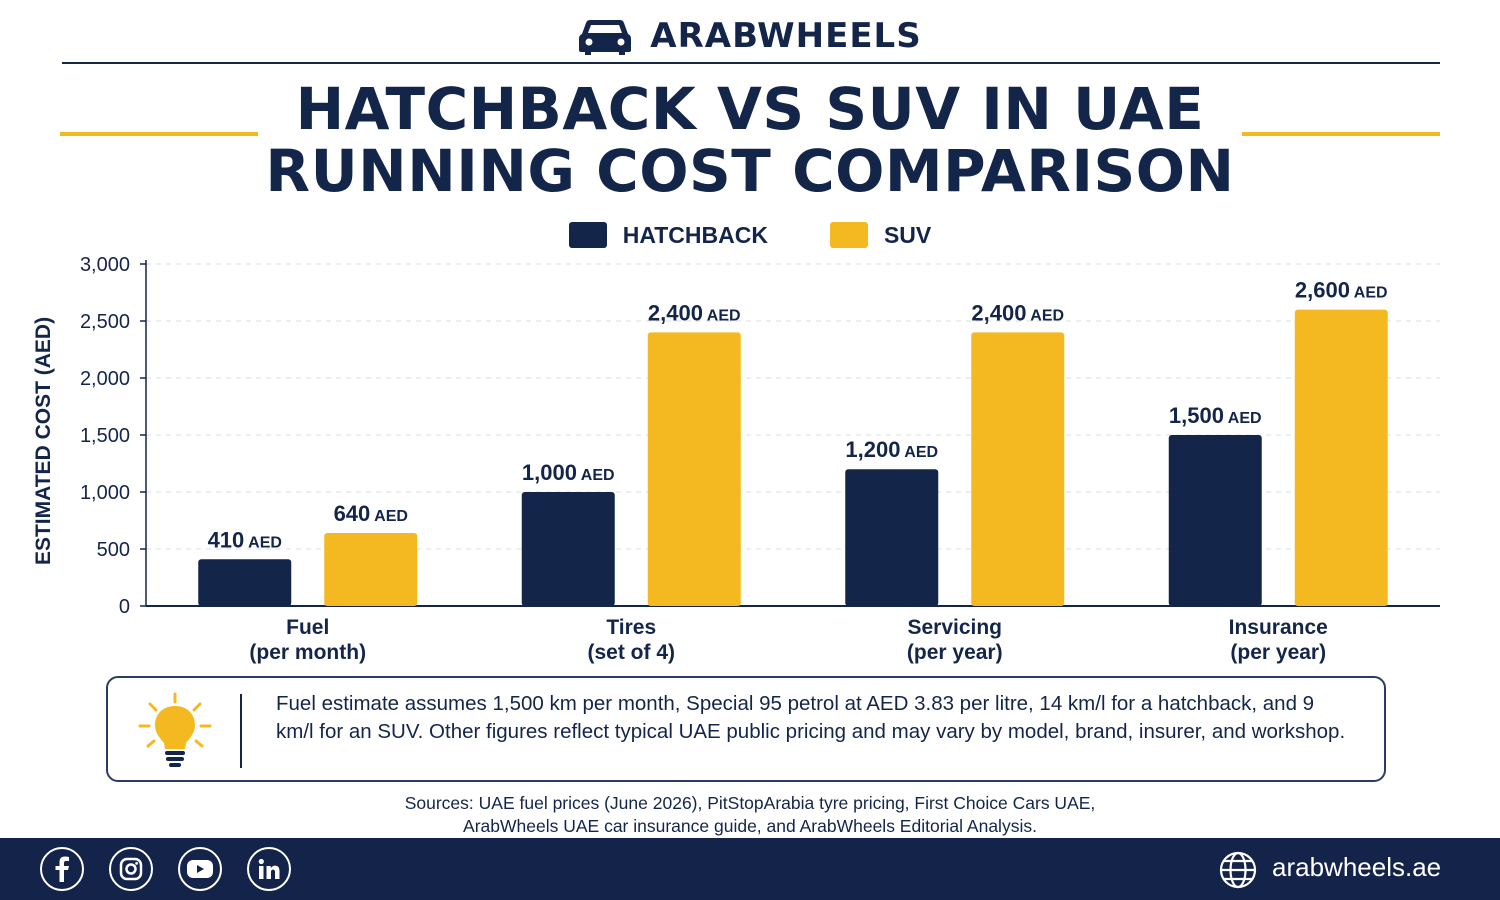 The width and height of the screenshot is (1500, 900). What do you see at coordinates (43, 441) in the screenshot?
I see `y-axis-label: ESTIMATED COST (AED)` at bounding box center [43, 441].